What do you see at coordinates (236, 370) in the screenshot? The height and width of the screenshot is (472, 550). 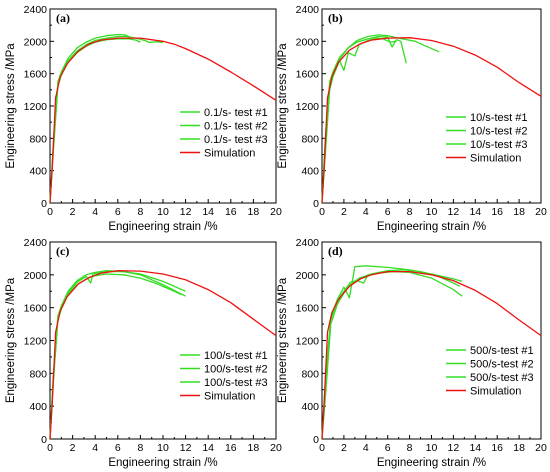 I see `legend-label: 100/s-test #2` at bounding box center [236, 370].